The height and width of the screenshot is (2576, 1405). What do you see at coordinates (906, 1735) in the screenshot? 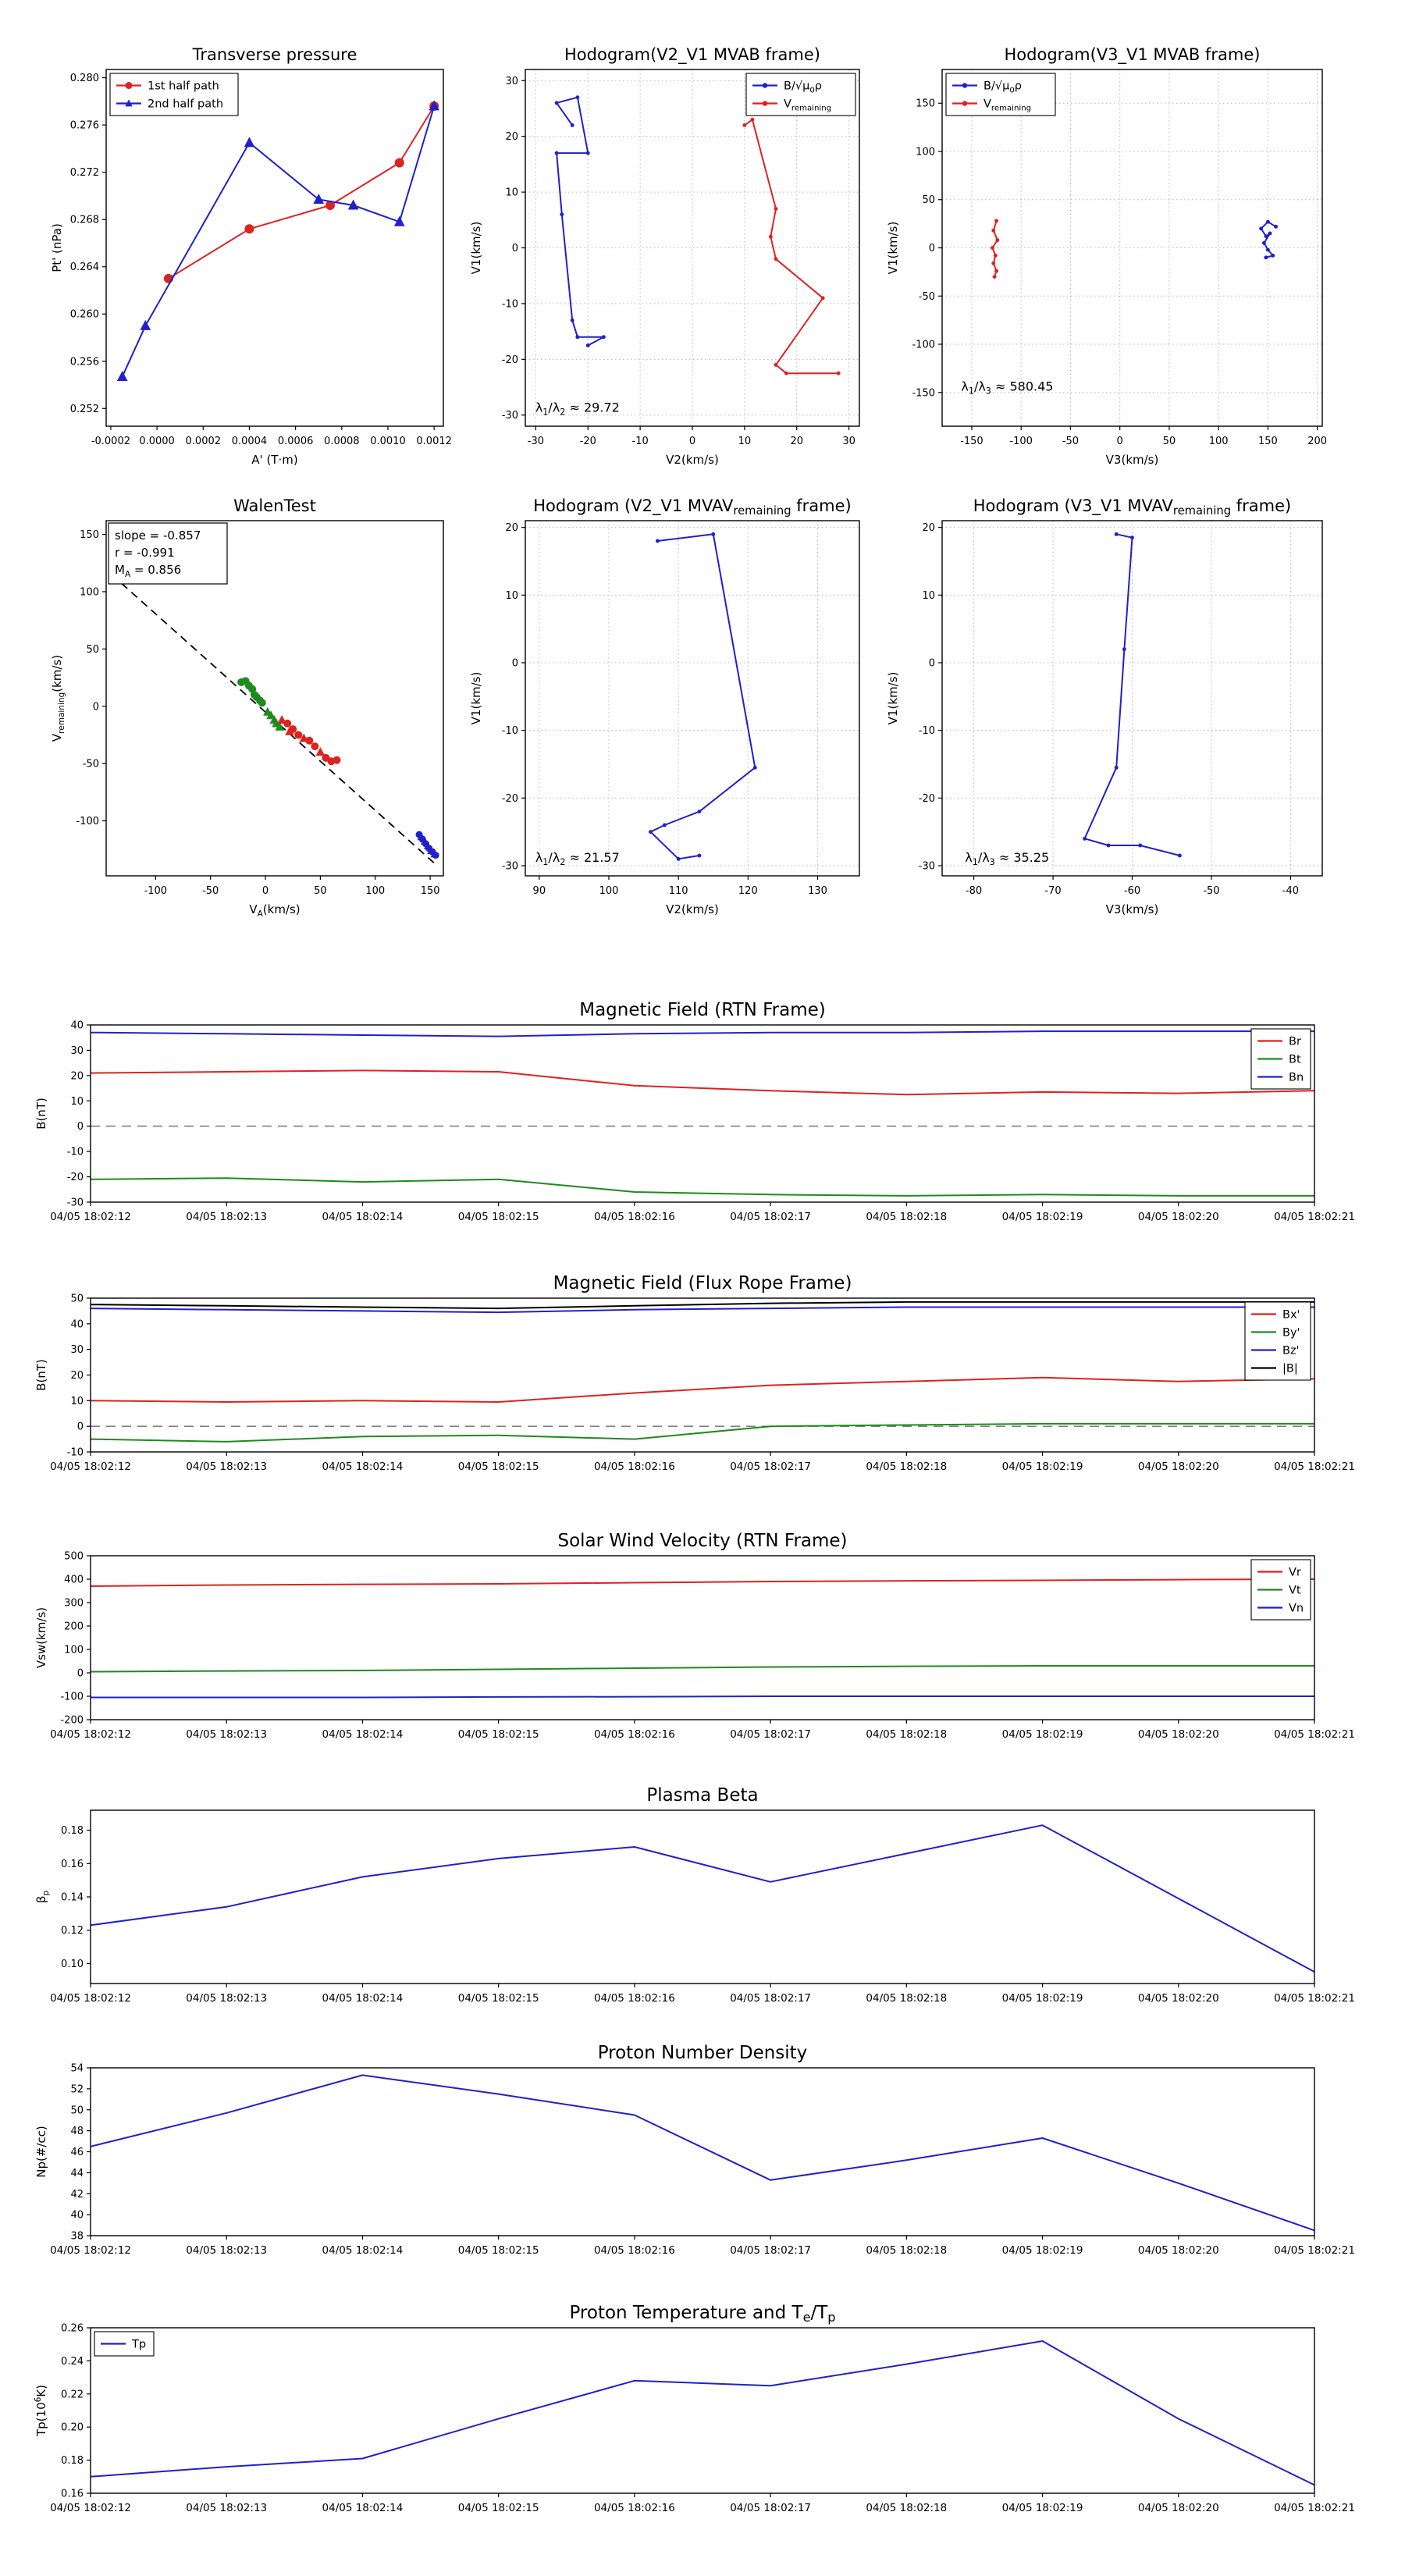
I see `x-tick-label: 04/05 18:02:18` at bounding box center [906, 1735].